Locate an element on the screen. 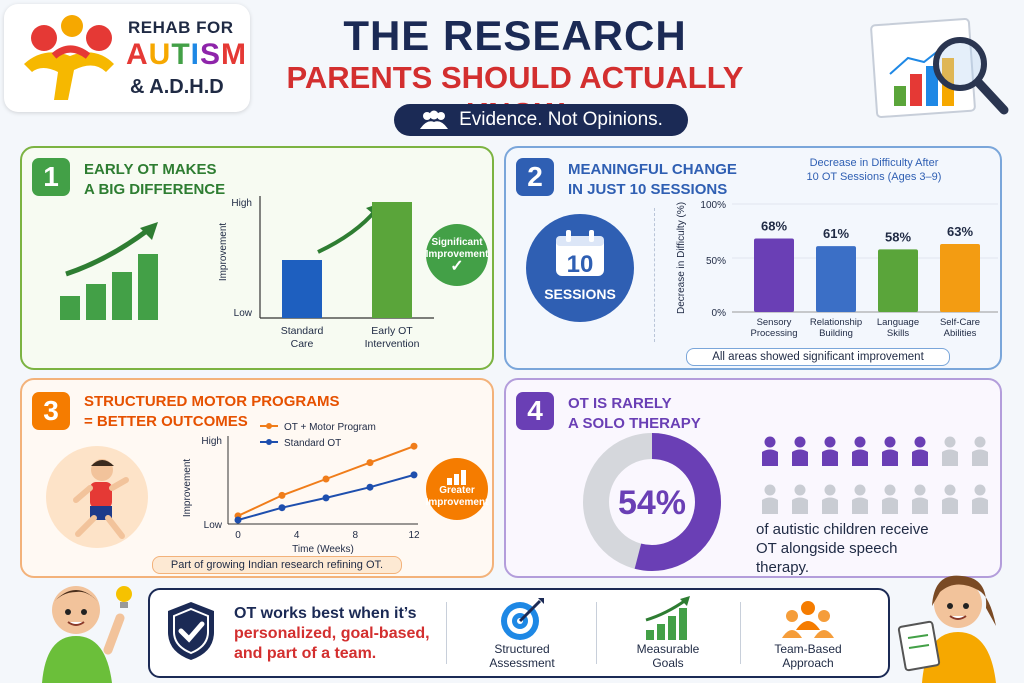 This screenshot has width=1024, height=683. section-number: 4 is located at coordinates (535, 411).